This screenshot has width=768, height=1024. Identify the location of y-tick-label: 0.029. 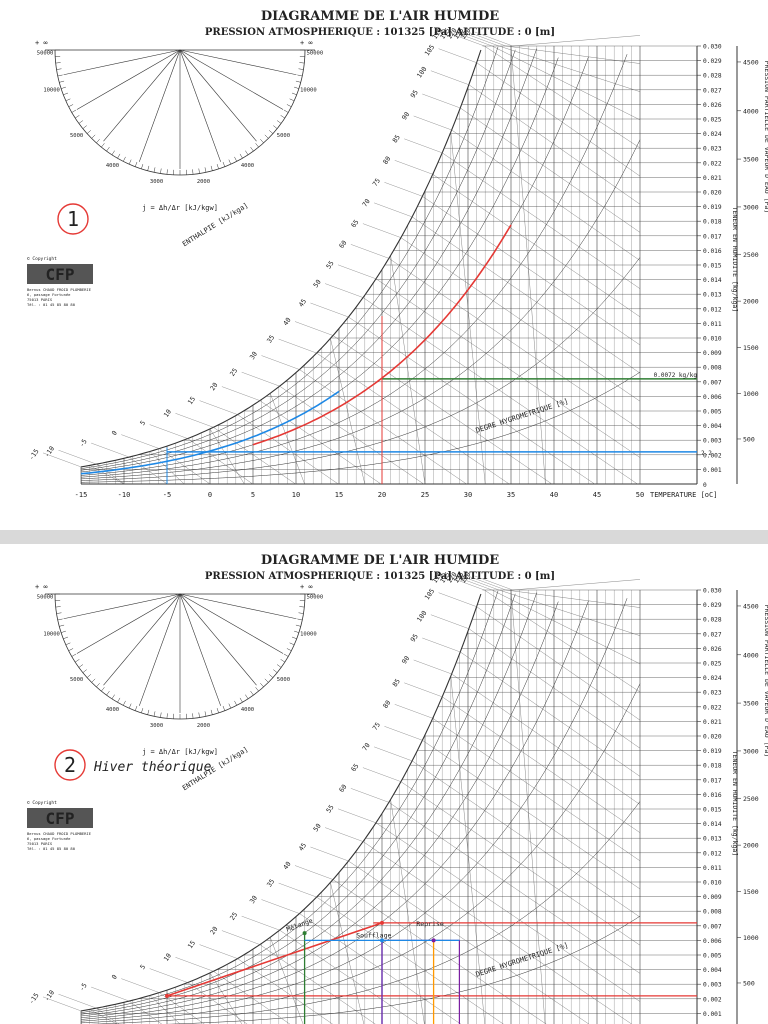
(712, 61).